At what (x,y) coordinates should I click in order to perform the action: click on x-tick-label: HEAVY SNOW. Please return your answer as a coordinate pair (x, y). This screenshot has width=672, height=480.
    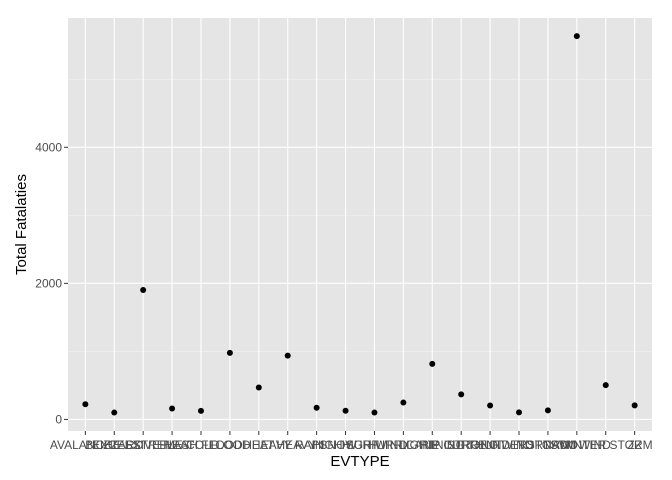
    Looking at the image, I should click on (317, 445).